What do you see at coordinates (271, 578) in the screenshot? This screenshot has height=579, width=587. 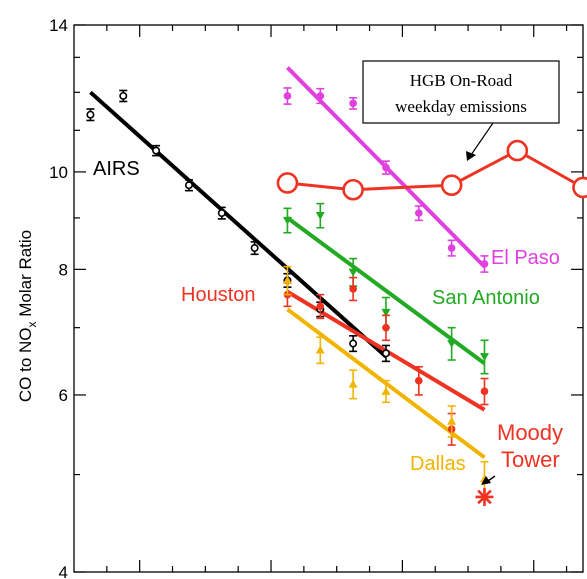 I see `x-tick-label: 2000` at bounding box center [271, 578].